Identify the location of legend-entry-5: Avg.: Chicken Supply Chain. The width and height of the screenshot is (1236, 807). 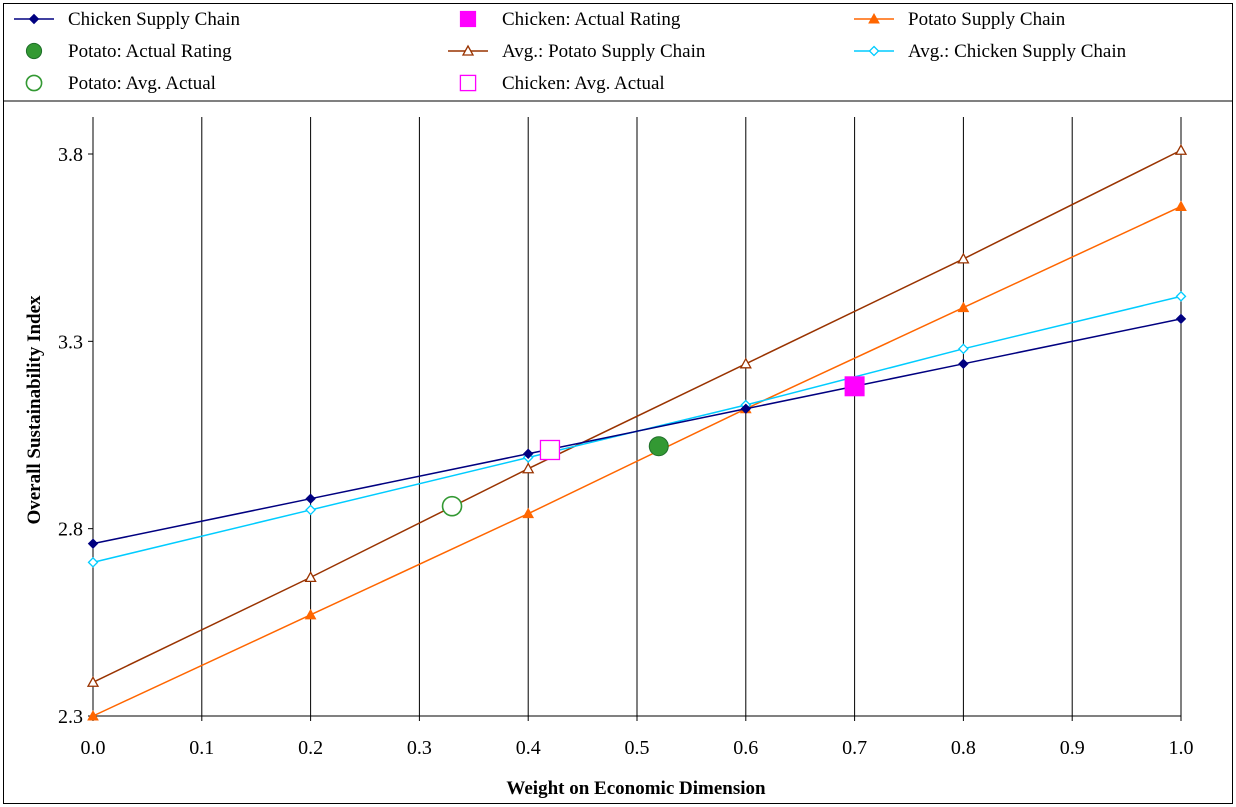
(990, 51).